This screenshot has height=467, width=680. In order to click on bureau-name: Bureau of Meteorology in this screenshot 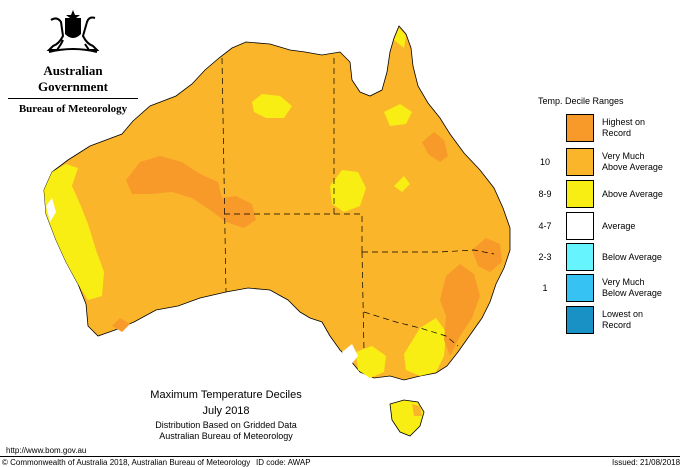, I will do `click(73, 109)`.